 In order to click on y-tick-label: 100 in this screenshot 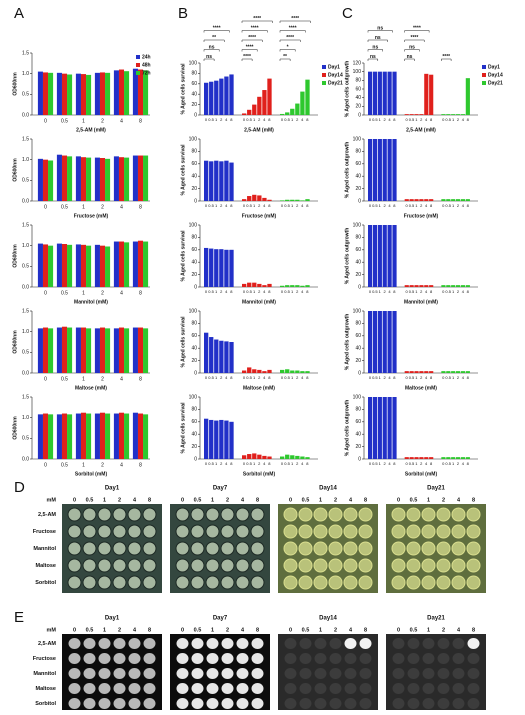, I will do `click(193, 311)`.